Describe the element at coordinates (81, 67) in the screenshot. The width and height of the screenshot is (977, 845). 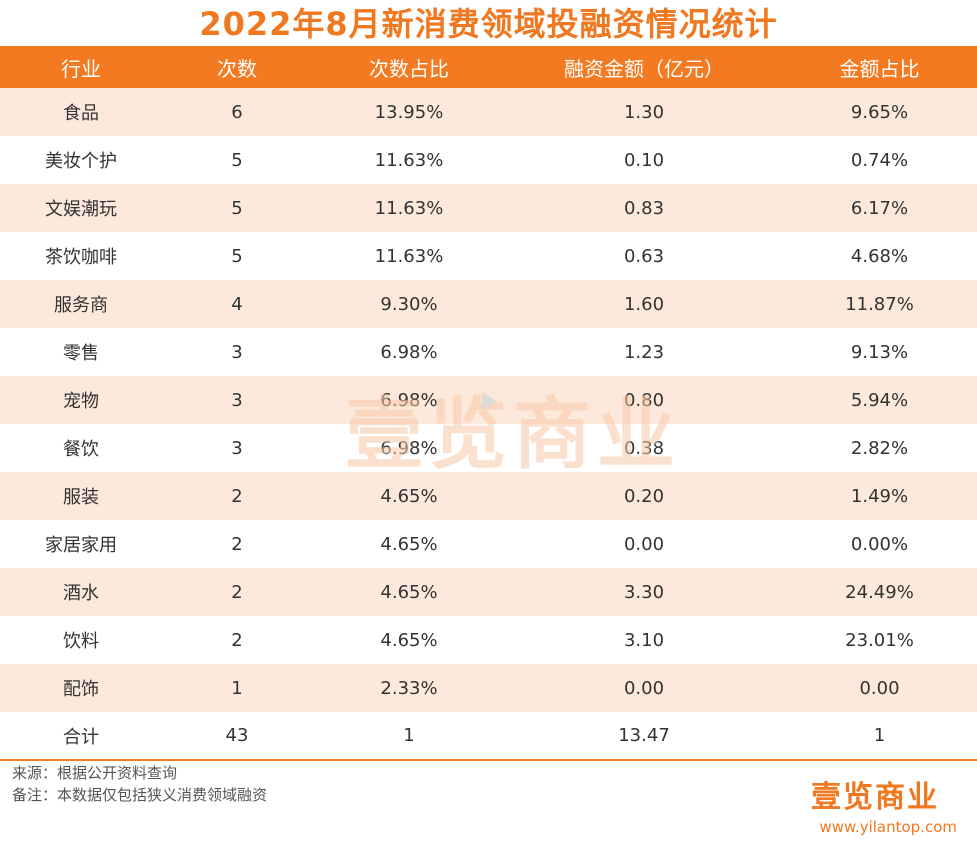
I see `header-industry: 行业` at that location.